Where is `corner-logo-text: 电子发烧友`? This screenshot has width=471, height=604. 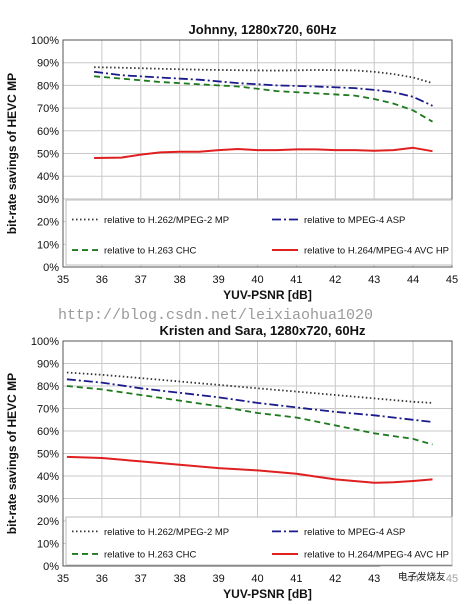 corner-logo-text: 电子发烧友 is located at coordinates (422, 577).